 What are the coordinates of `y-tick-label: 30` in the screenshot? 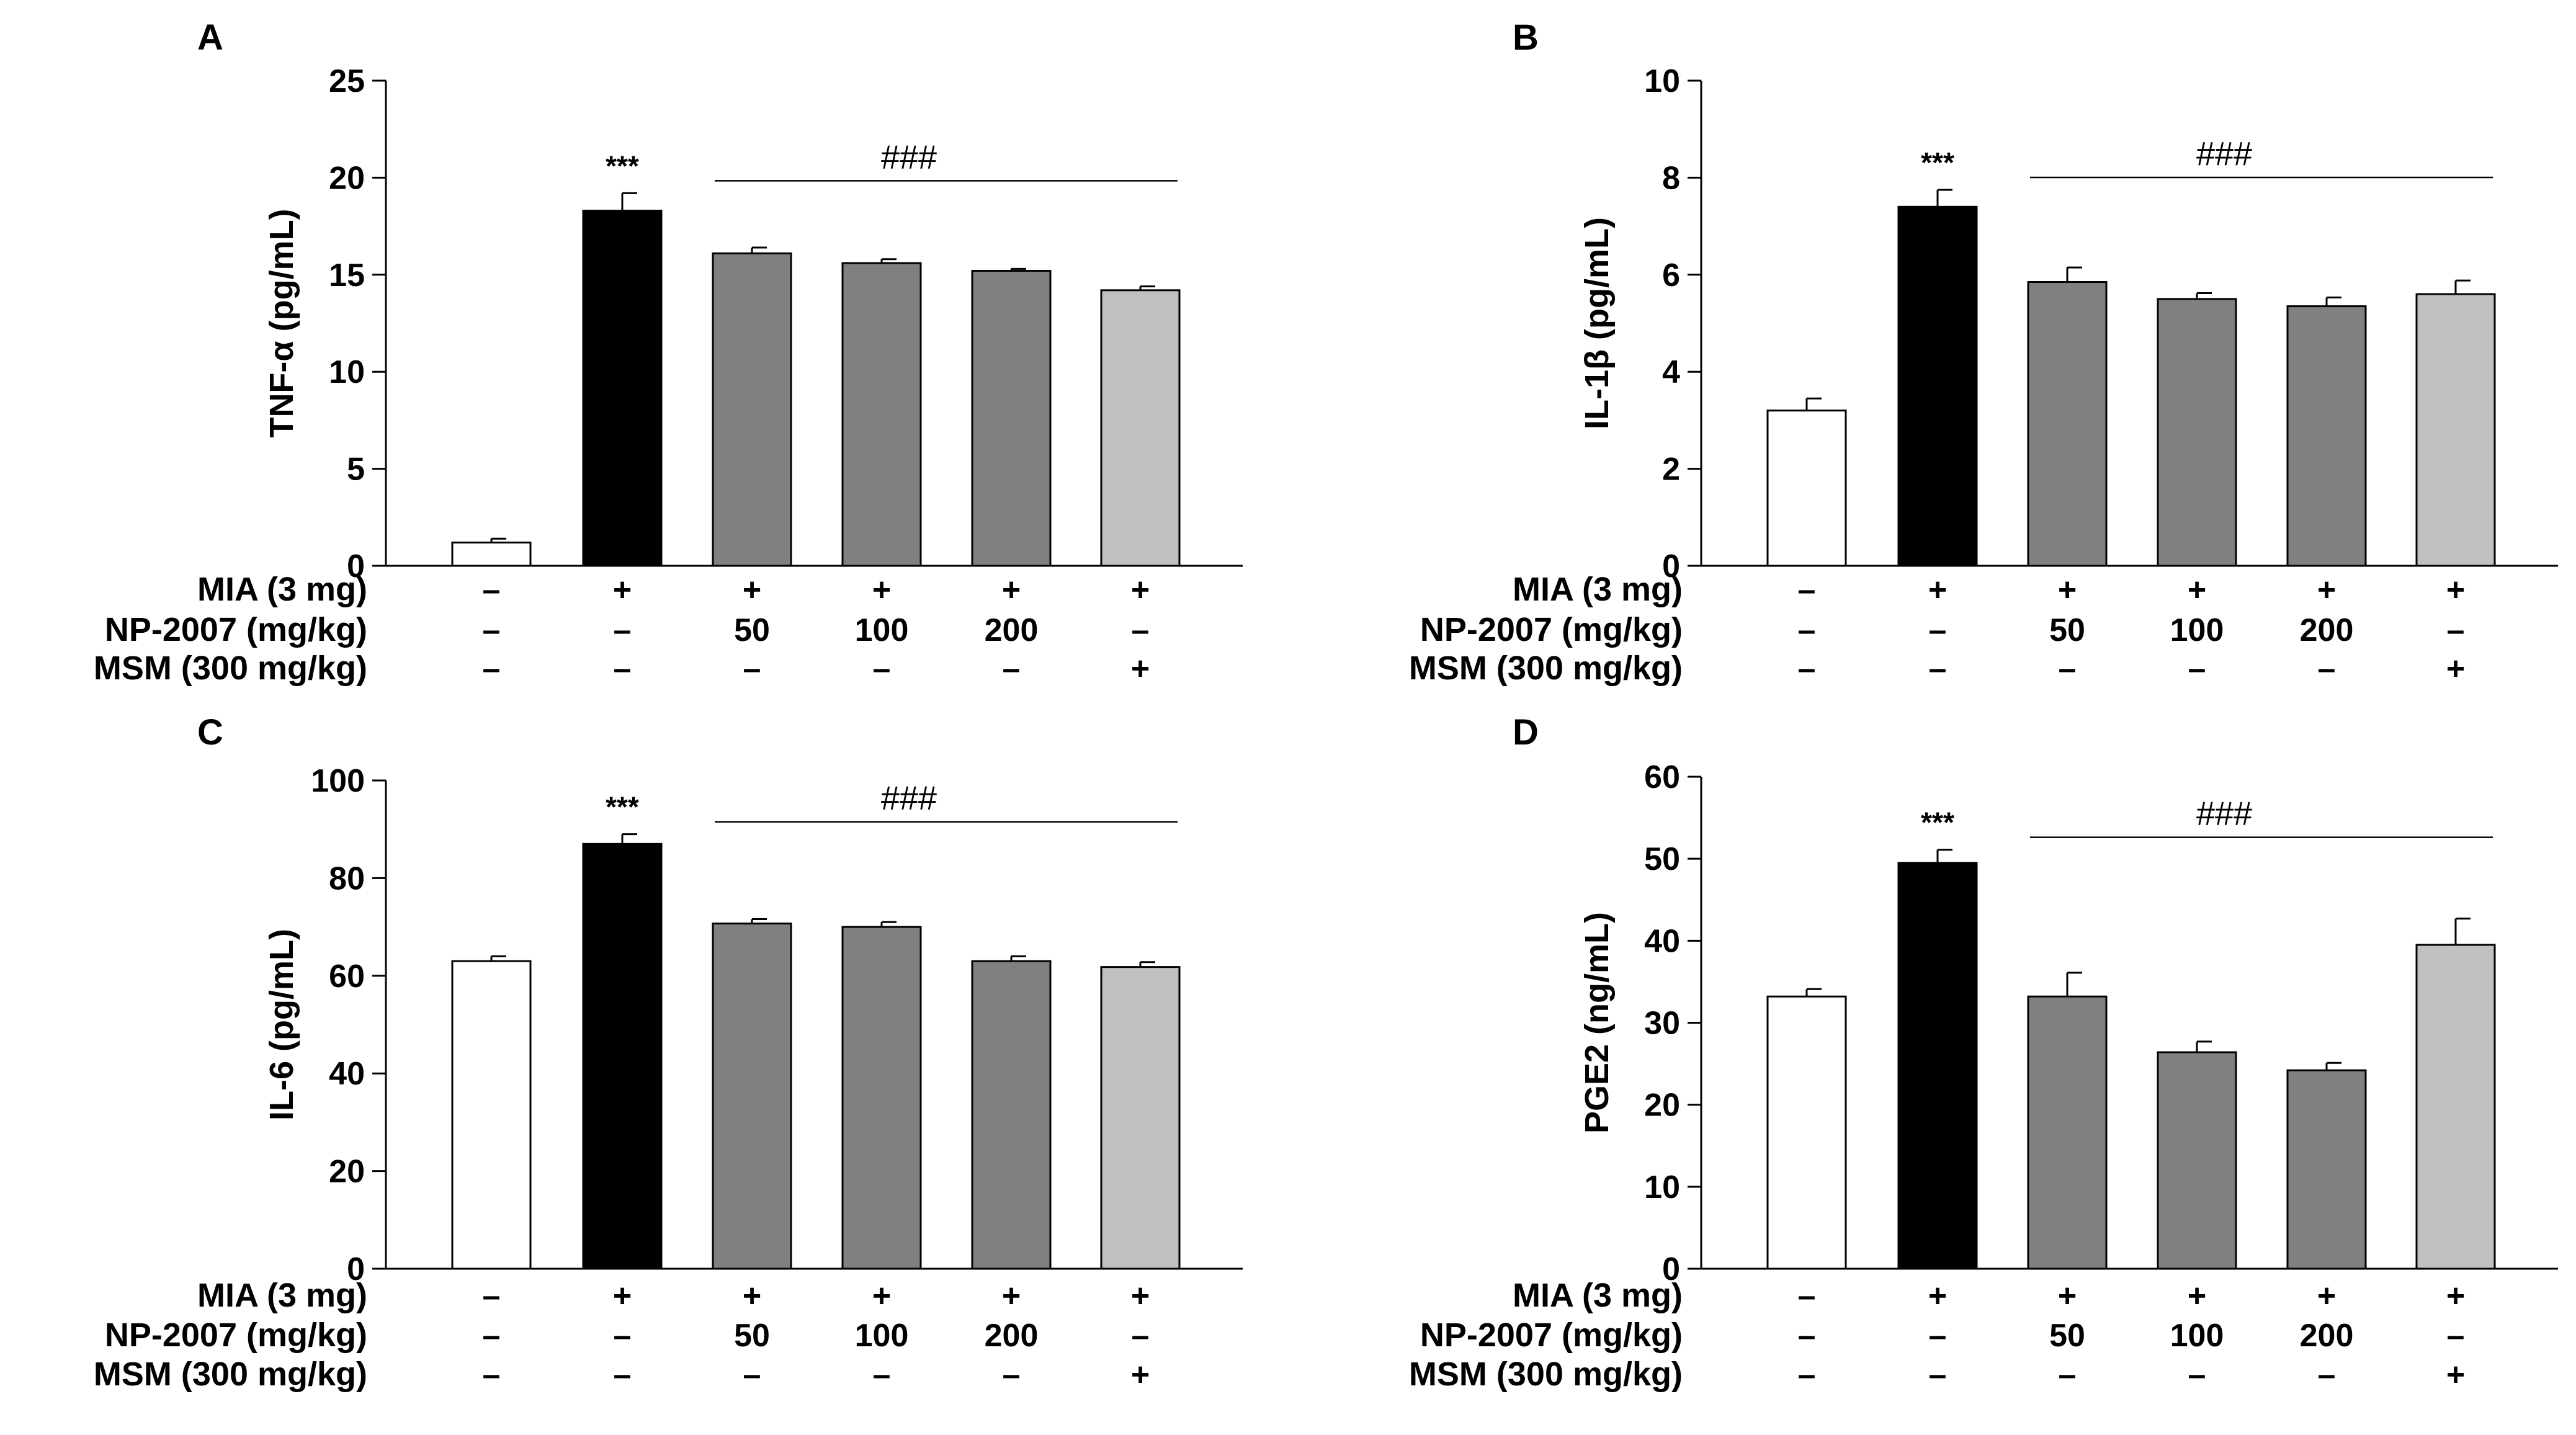 It's located at (1662, 1024).